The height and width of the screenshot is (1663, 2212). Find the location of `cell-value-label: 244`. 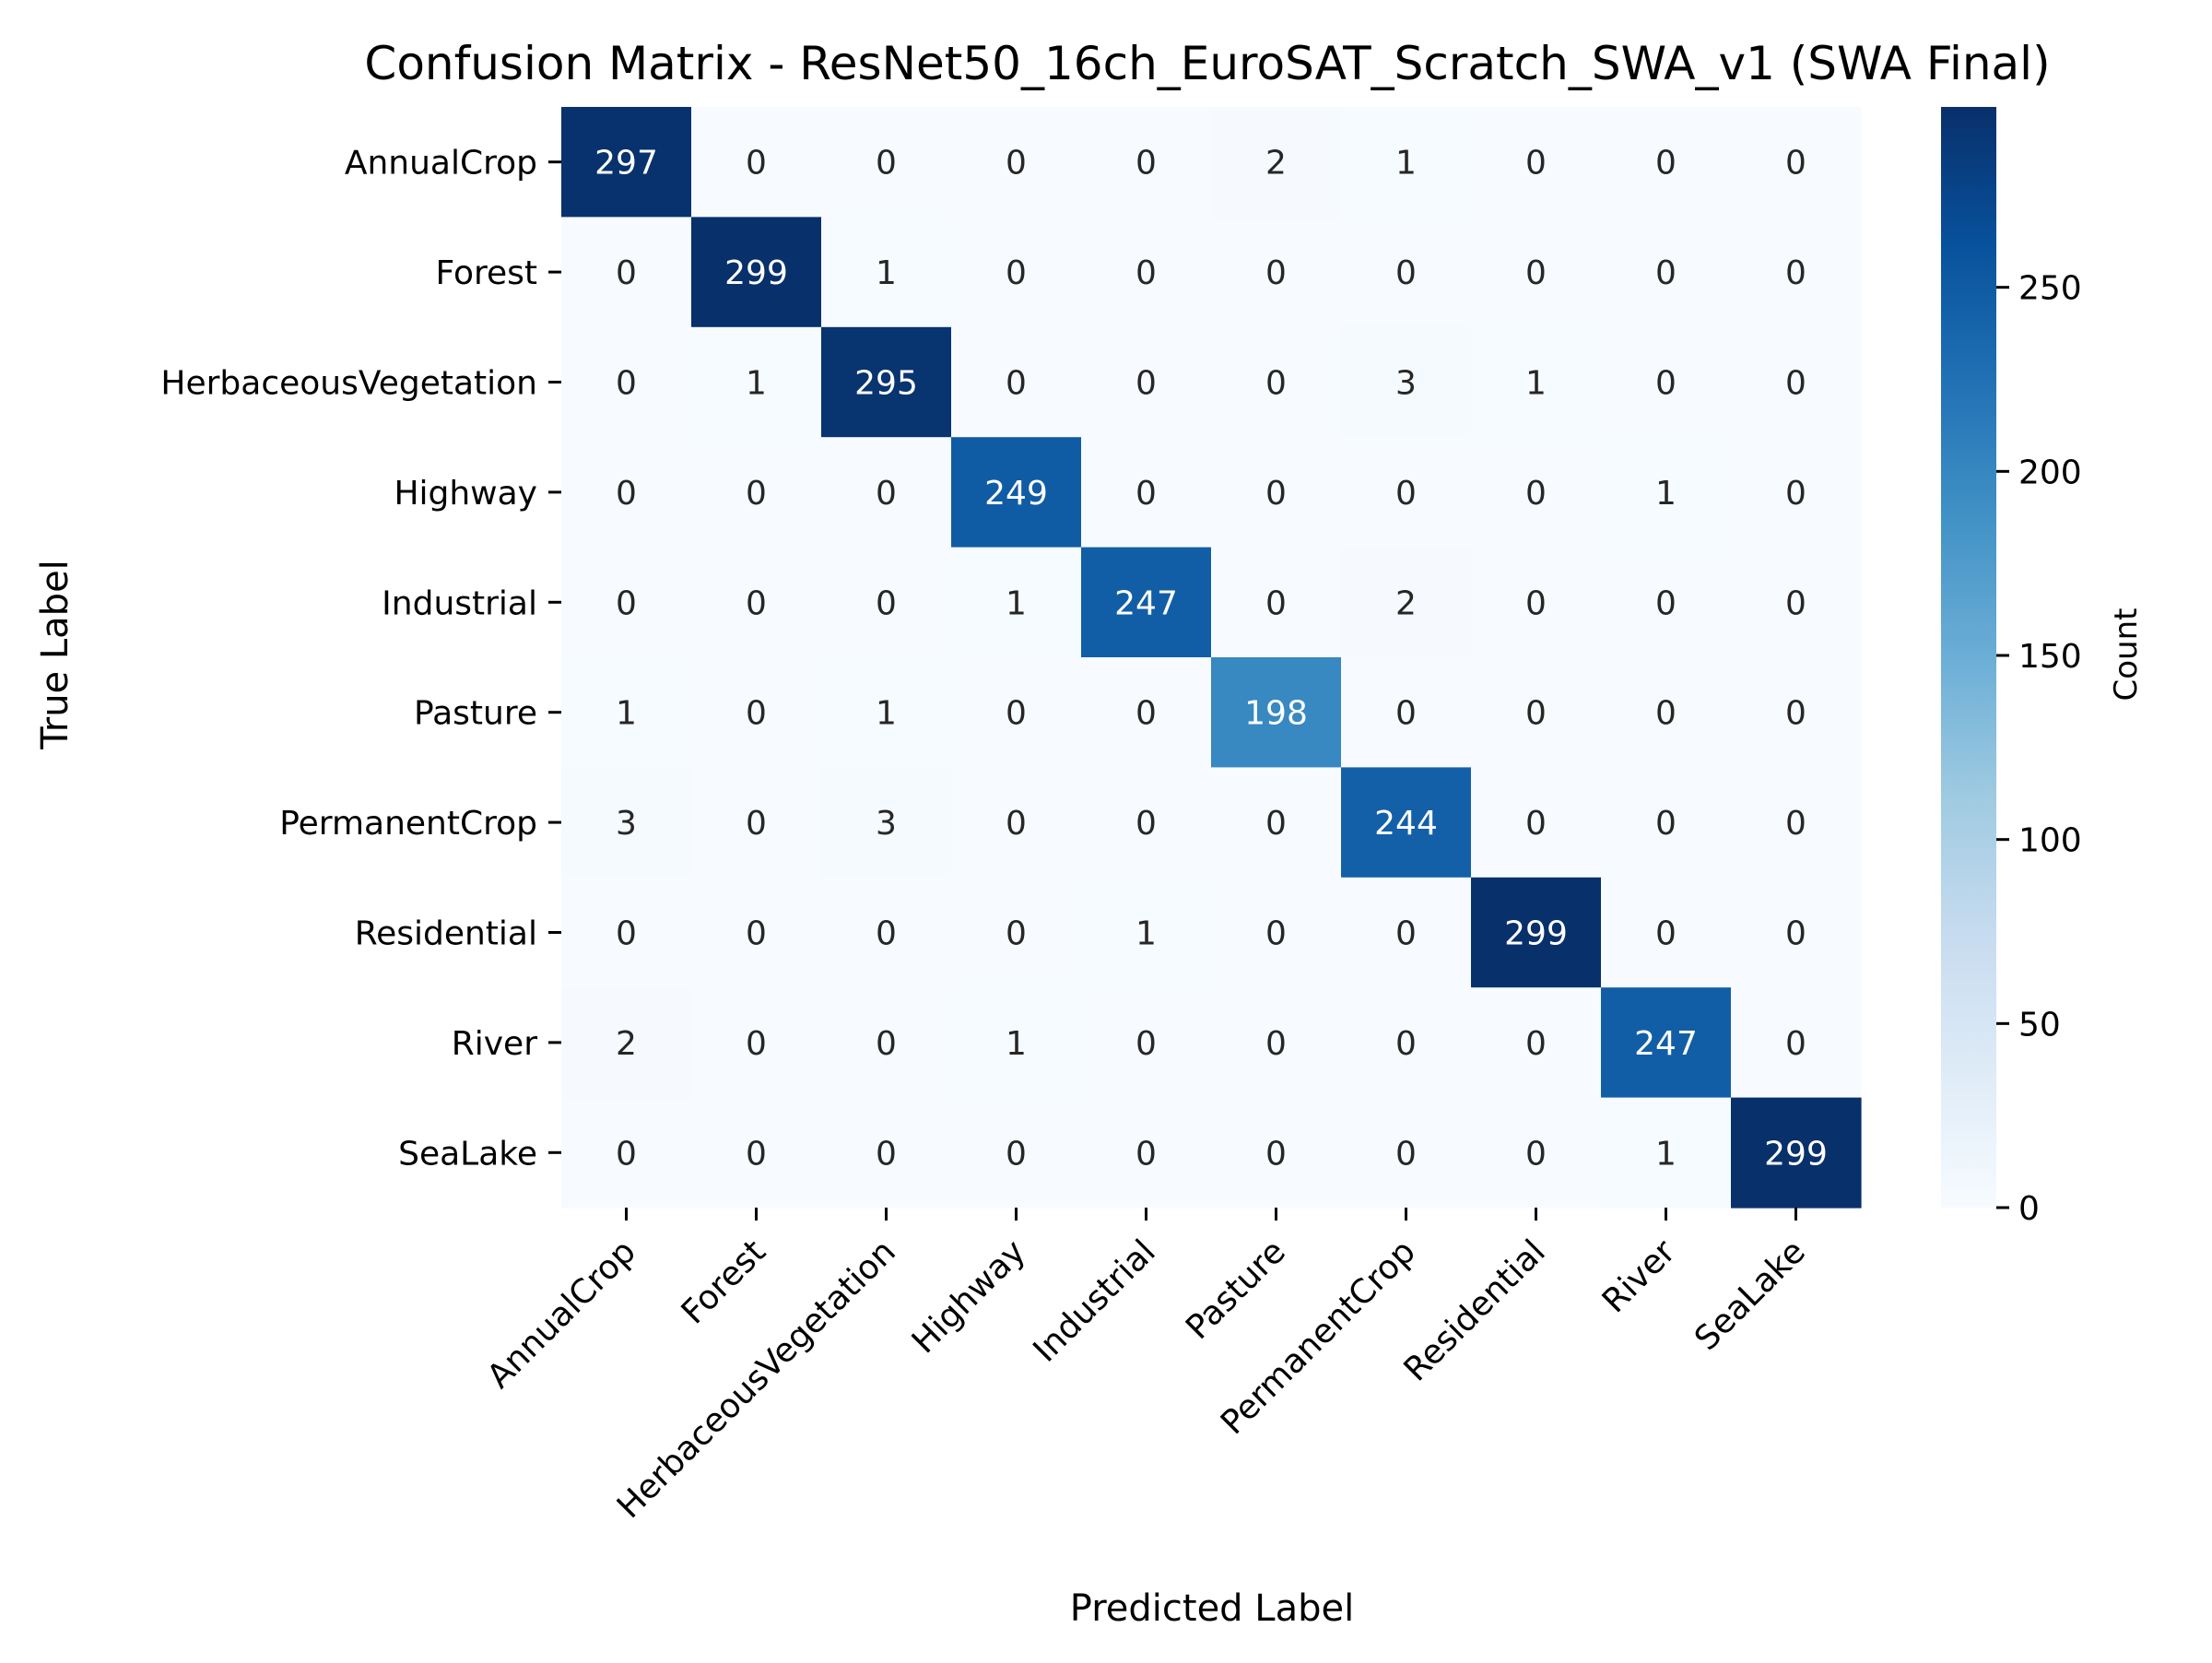

cell-value-label: 244 is located at coordinates (1406, 824).